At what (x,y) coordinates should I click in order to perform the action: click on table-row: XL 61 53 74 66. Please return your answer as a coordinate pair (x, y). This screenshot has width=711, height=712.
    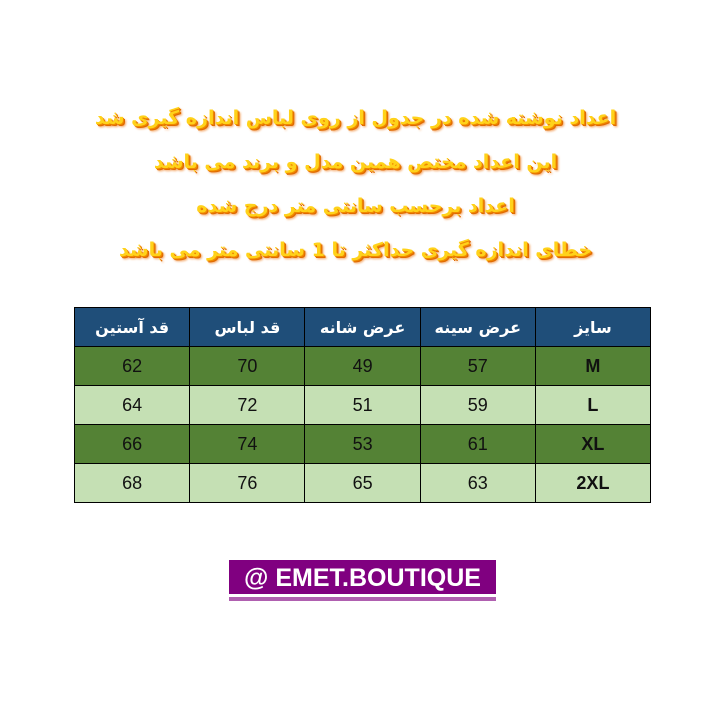
    Looking at the image, I should click on (362, 444).